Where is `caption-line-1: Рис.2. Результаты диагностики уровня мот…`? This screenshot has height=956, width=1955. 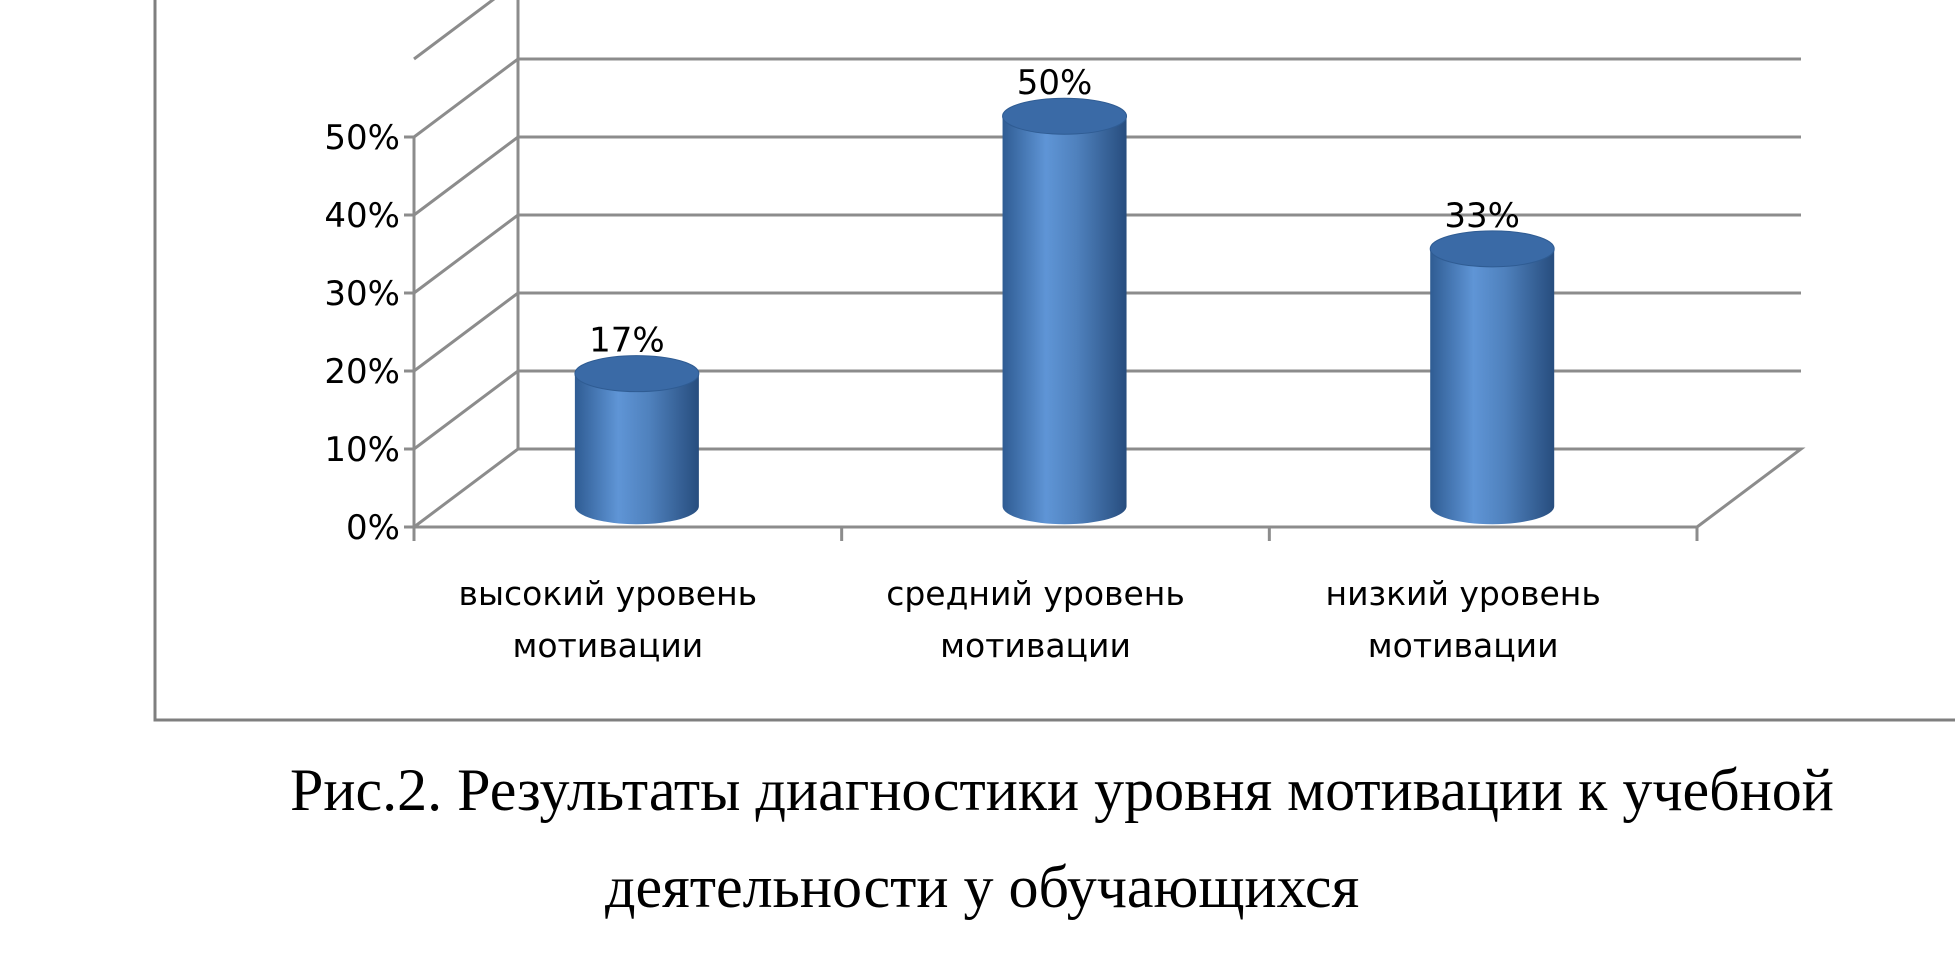 caption-line-1: Рис.2. Результаты диагностики уровня мот… is located at coordinates (1062, 790).